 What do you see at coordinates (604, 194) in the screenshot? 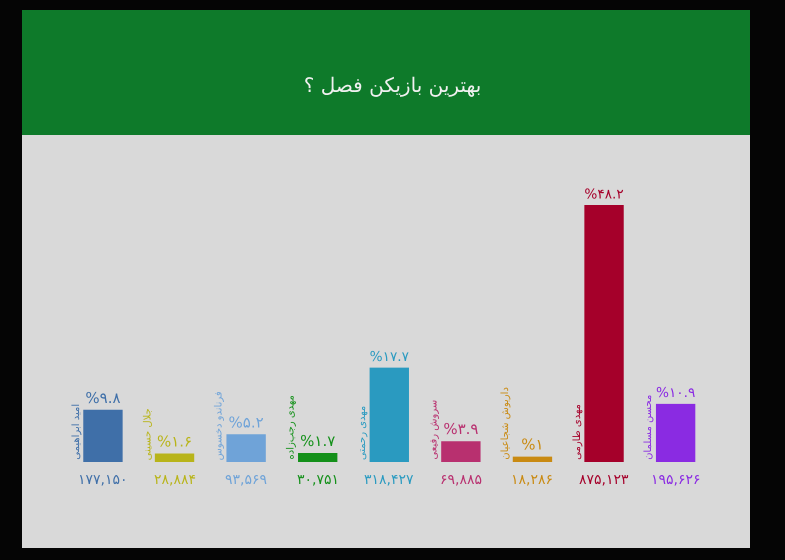
I see `data-label: %۴۸.۲` at bounding box center [604, 194].